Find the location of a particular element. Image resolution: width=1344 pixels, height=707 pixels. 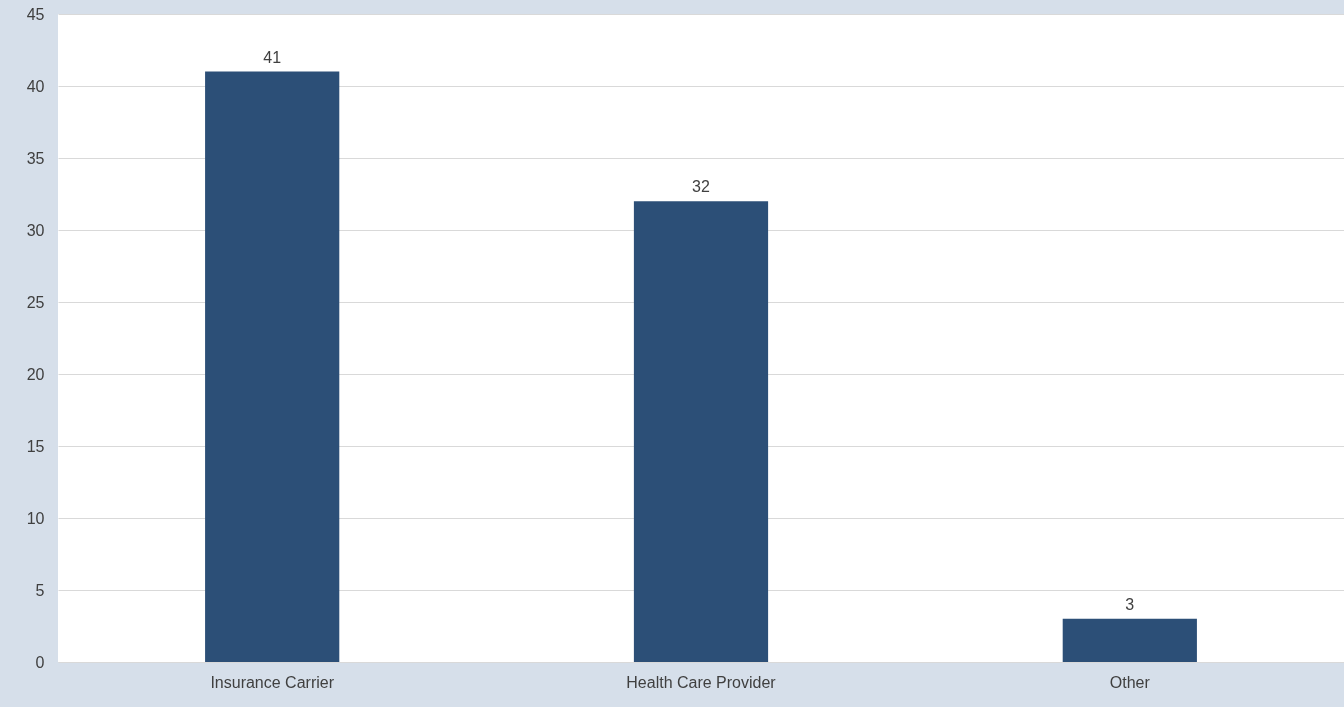

data-label: 3 is located at coordinates (1130, 604).